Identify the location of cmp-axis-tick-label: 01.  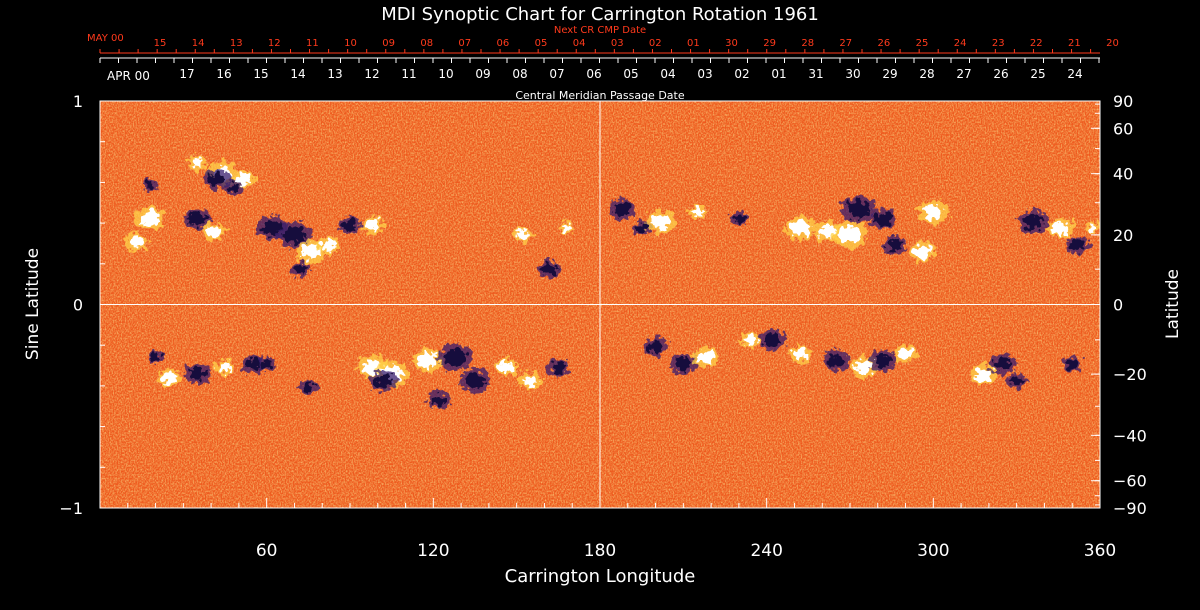
(778, 74).